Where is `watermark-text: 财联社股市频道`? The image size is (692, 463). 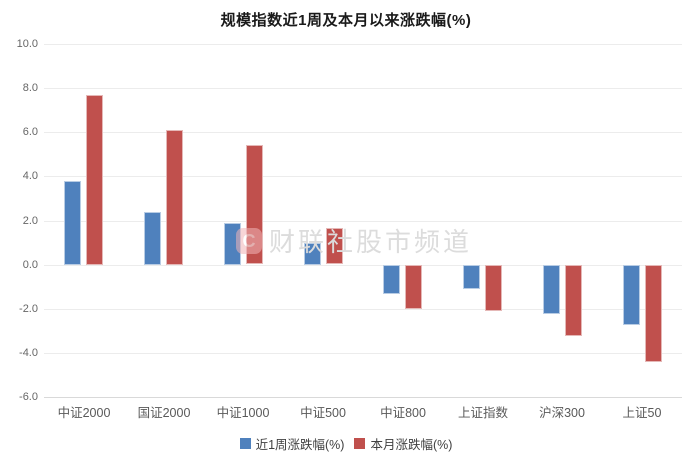
watermark-text: 财联社股市频道 is located at coordinates (371, 242).